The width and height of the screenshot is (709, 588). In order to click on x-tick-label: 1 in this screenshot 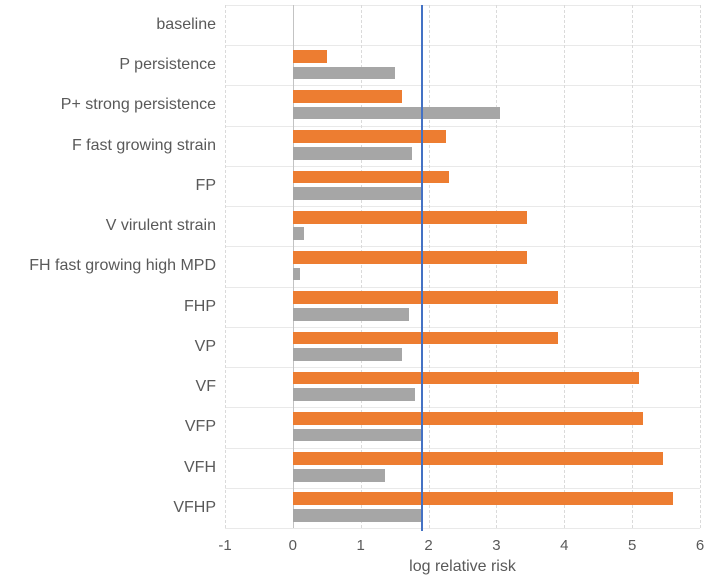, I will do `click(360, 545)`.